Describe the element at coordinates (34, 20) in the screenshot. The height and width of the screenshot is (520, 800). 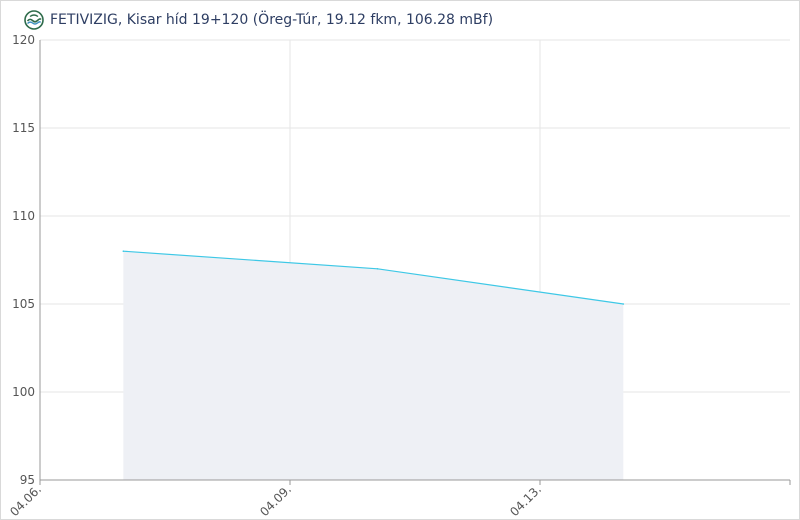
I see `water-wave-logo-icon` at that location.